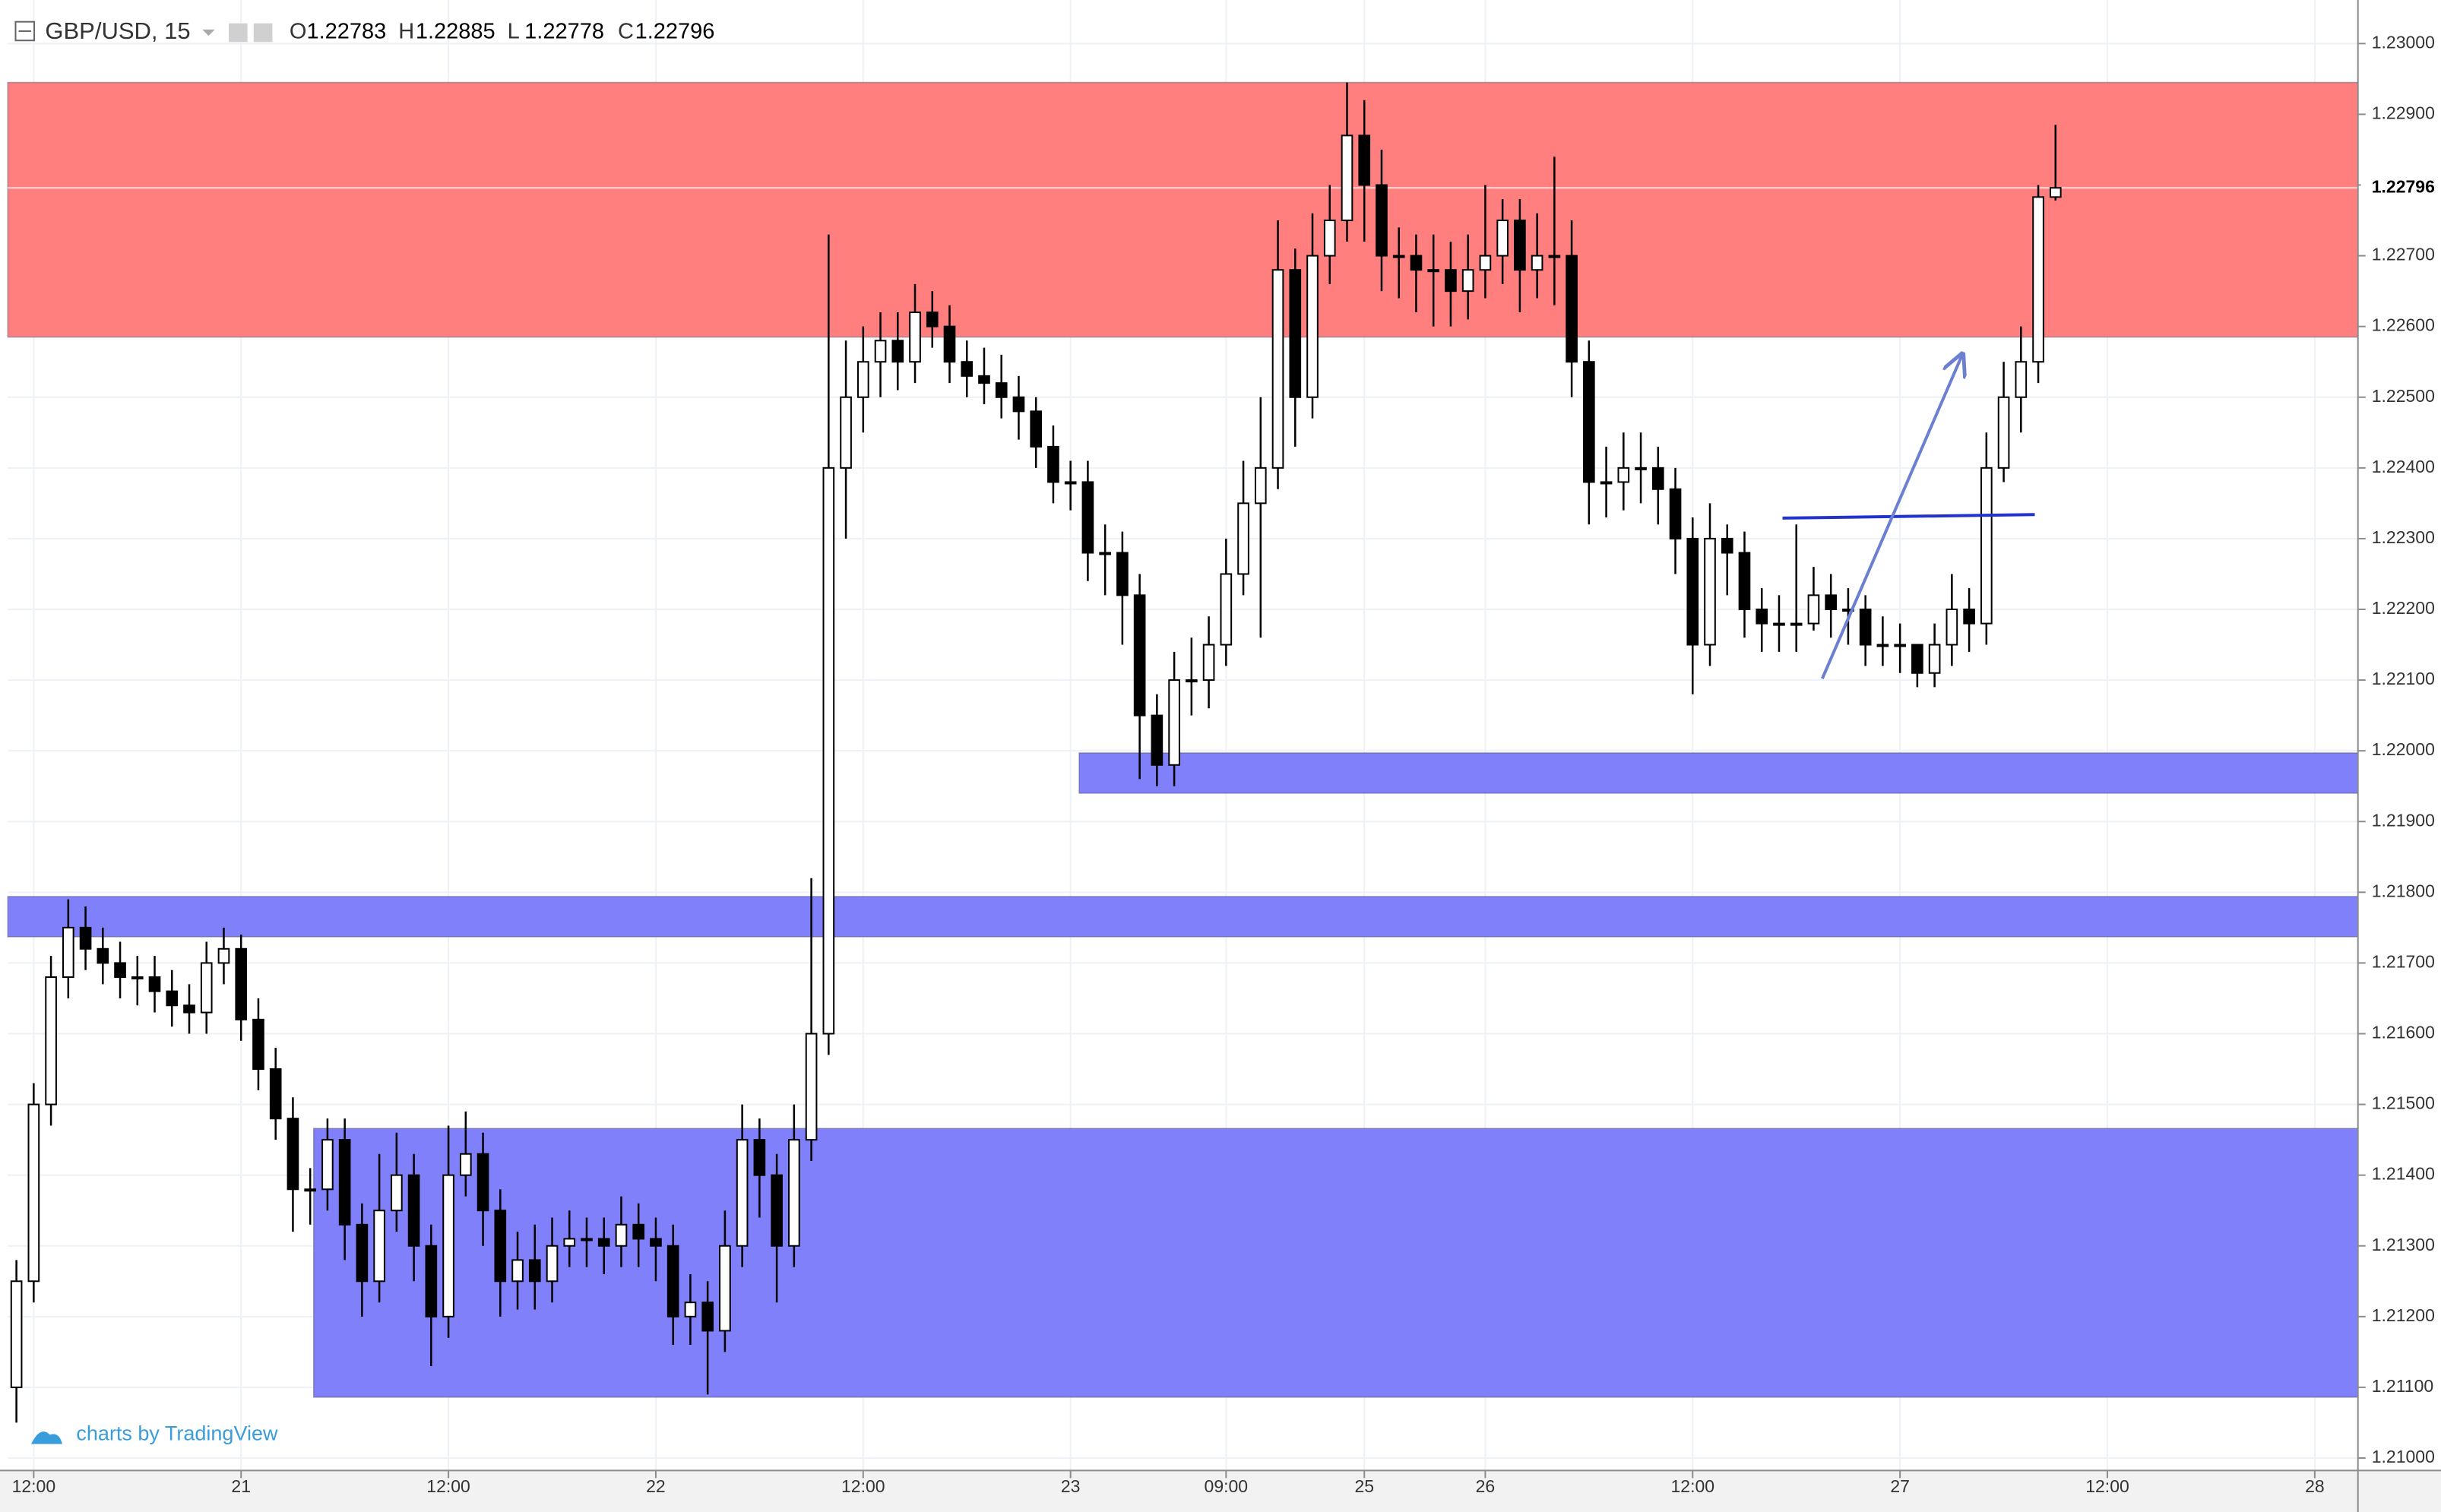 The image size is (2441, 1512). What do you see at coordinates (208, 32) in the screenshot?
I see `dropdown-caret` at bounding box center [208, 32].